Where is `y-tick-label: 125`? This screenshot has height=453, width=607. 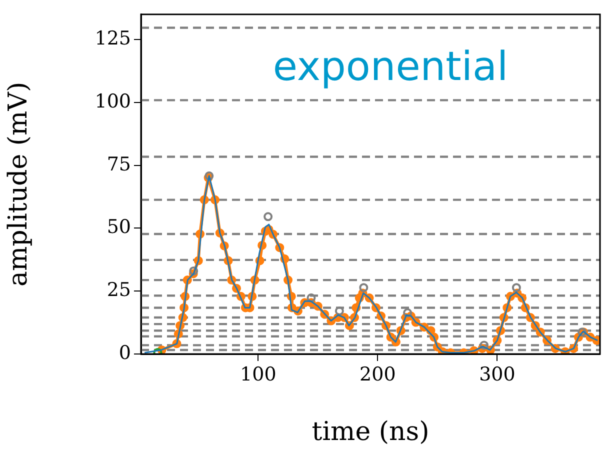
y-tick-label: 125 is located at coordinates (112, 38).